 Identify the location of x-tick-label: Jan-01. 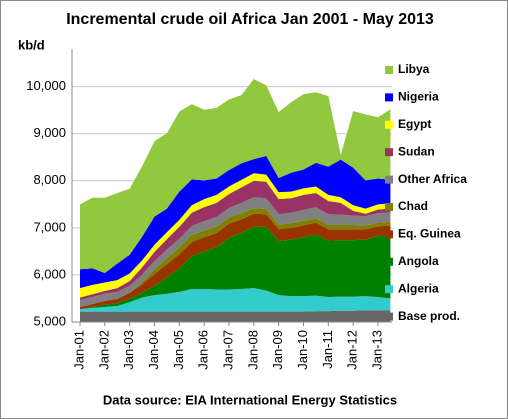
(78, 350).